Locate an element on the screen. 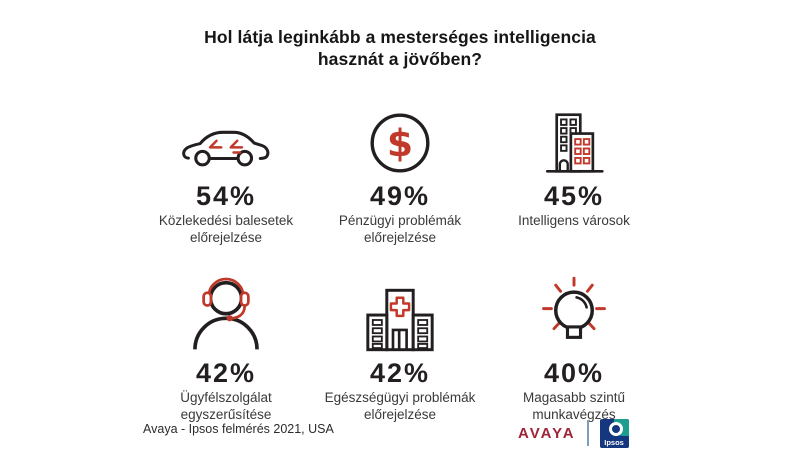 Image resolution: width=800 pixels, height=450 pixels. stat-label: Egészségügyi problémák előrejelzése is located at coordinates (400, 406).